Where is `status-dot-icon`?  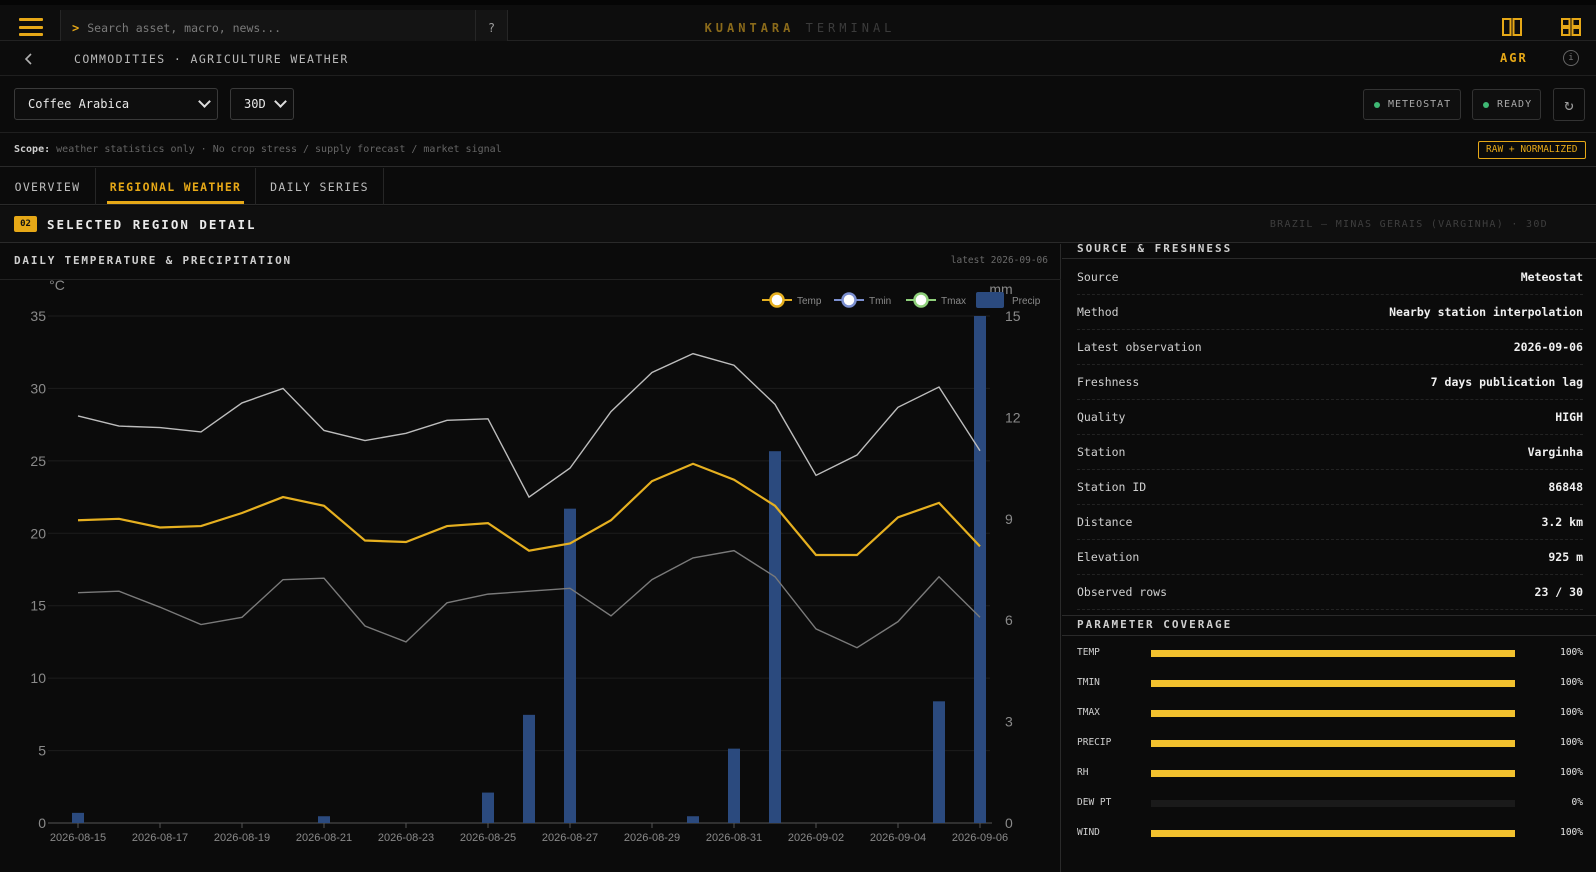
status-dot-icon is located at coordinates (1377, 104).